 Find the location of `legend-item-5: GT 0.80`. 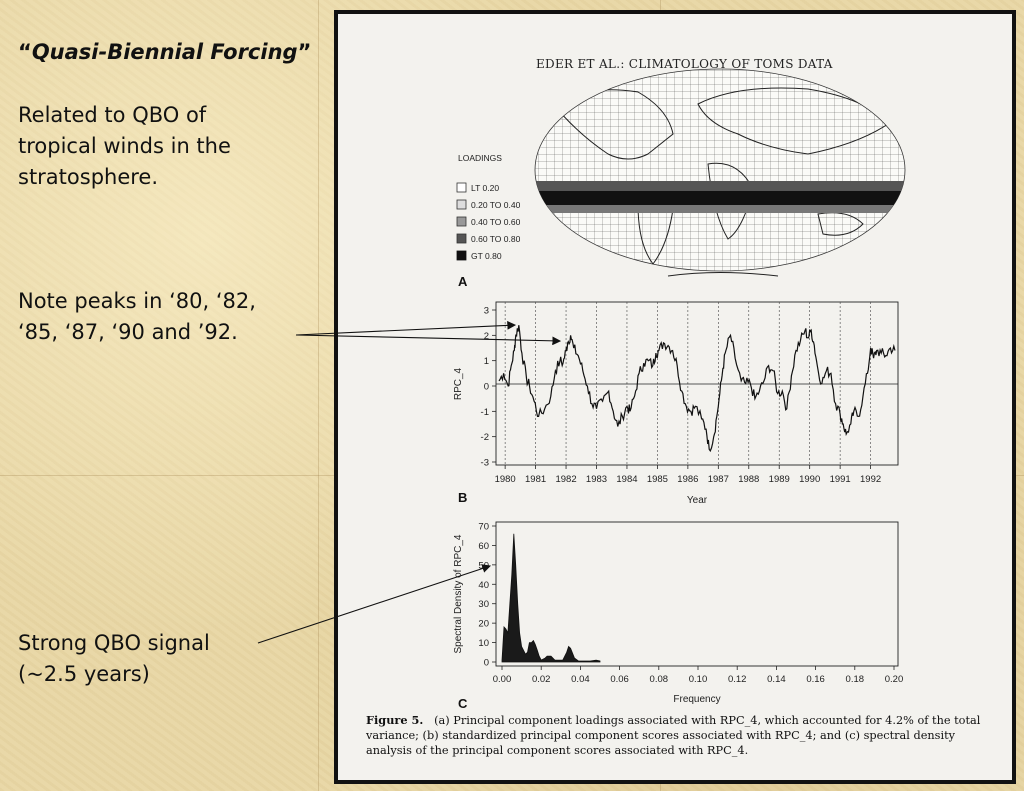

legend-item-5: GT 0.80 is located at coordinates (486, 256).